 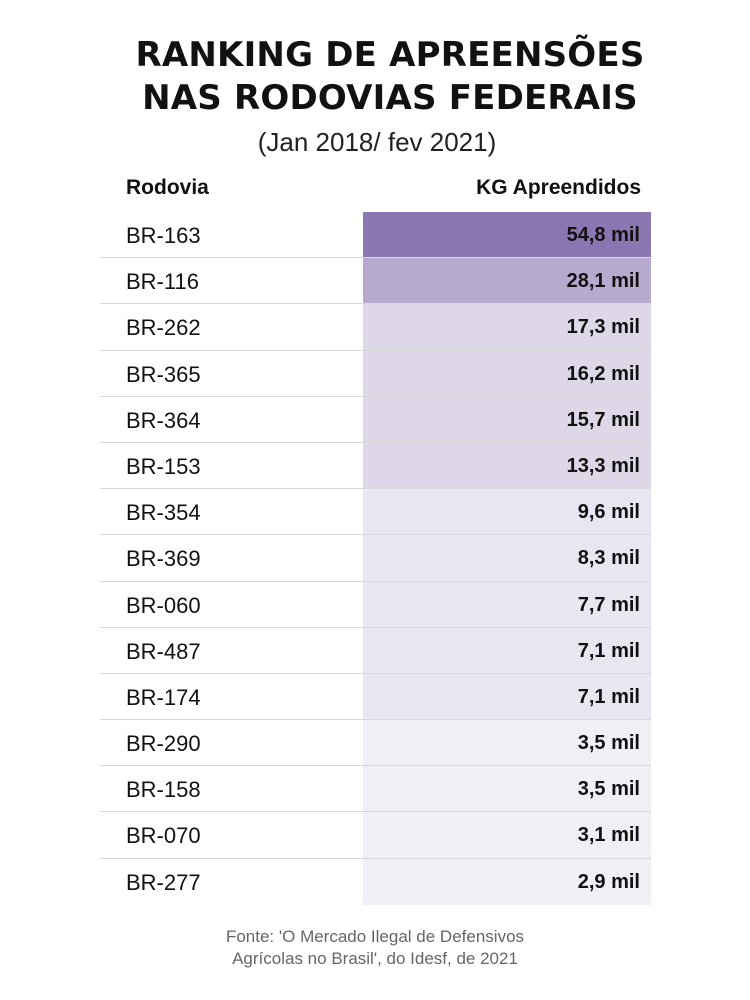 What do you see at coordinates (163, 328) in the screenshot?
I see `rodovia-name: BR-262` at bounding box center [163, 328].